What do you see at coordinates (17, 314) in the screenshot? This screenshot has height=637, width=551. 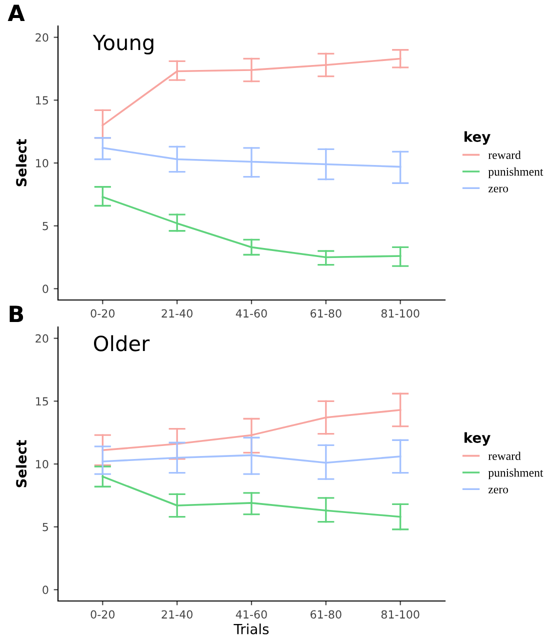 I see `text: B` at bounding box center [17, 314].